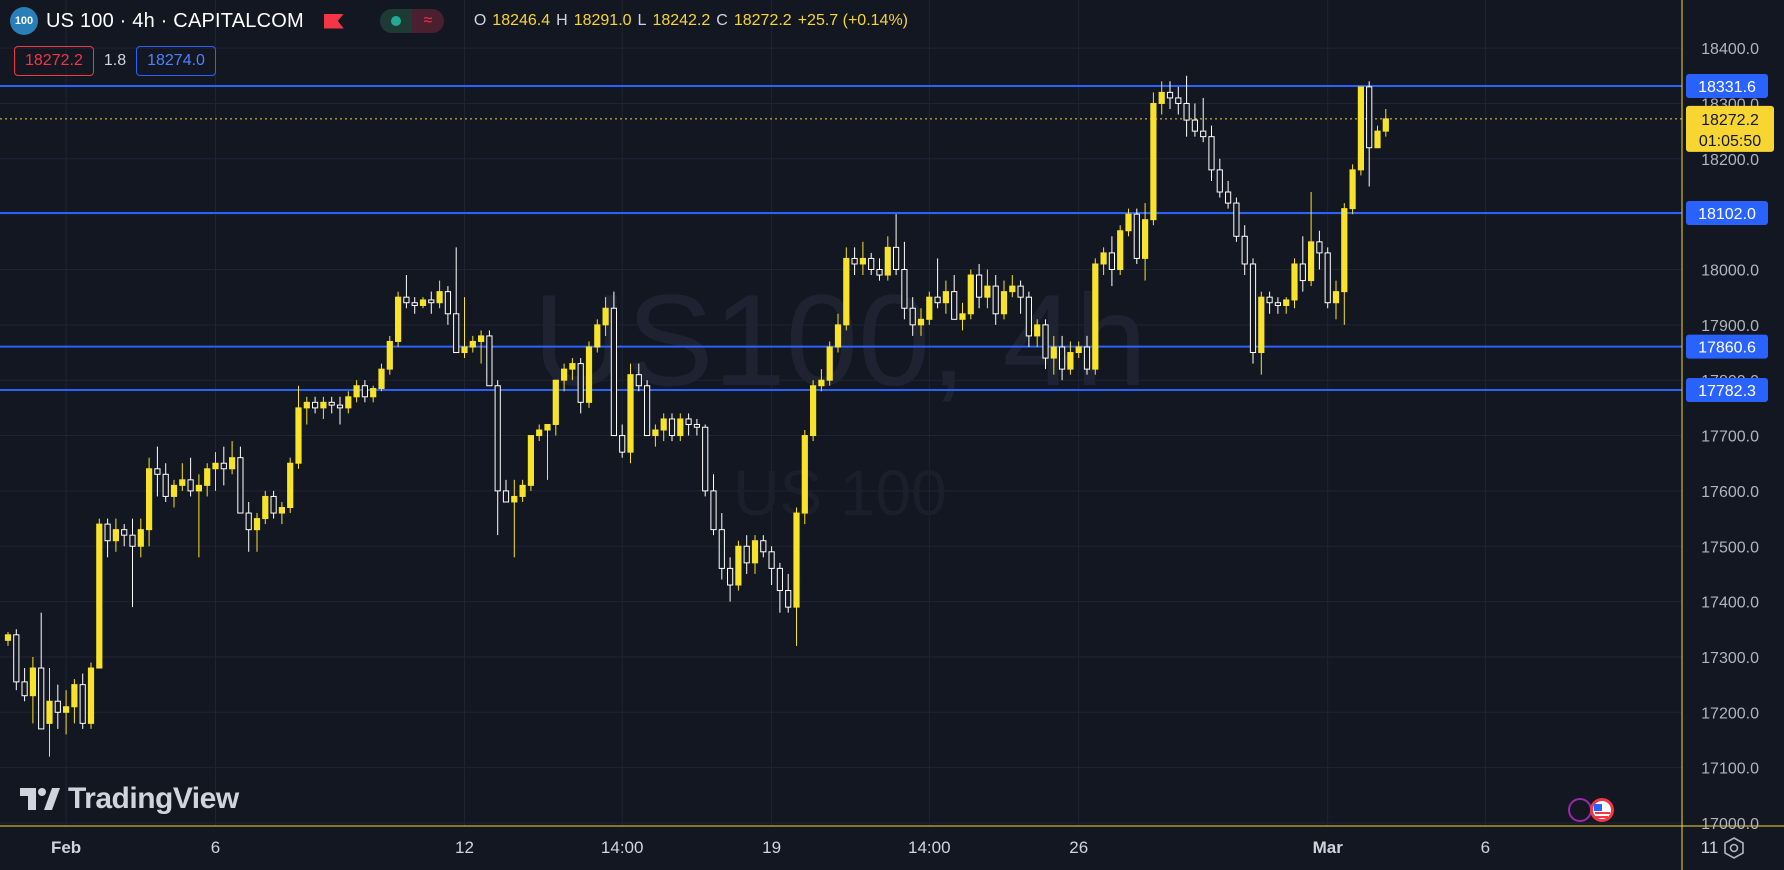 Image resolution: width=1784 pixels, height=870 pixels. I want to click on high-key: H, so click(562, 20).